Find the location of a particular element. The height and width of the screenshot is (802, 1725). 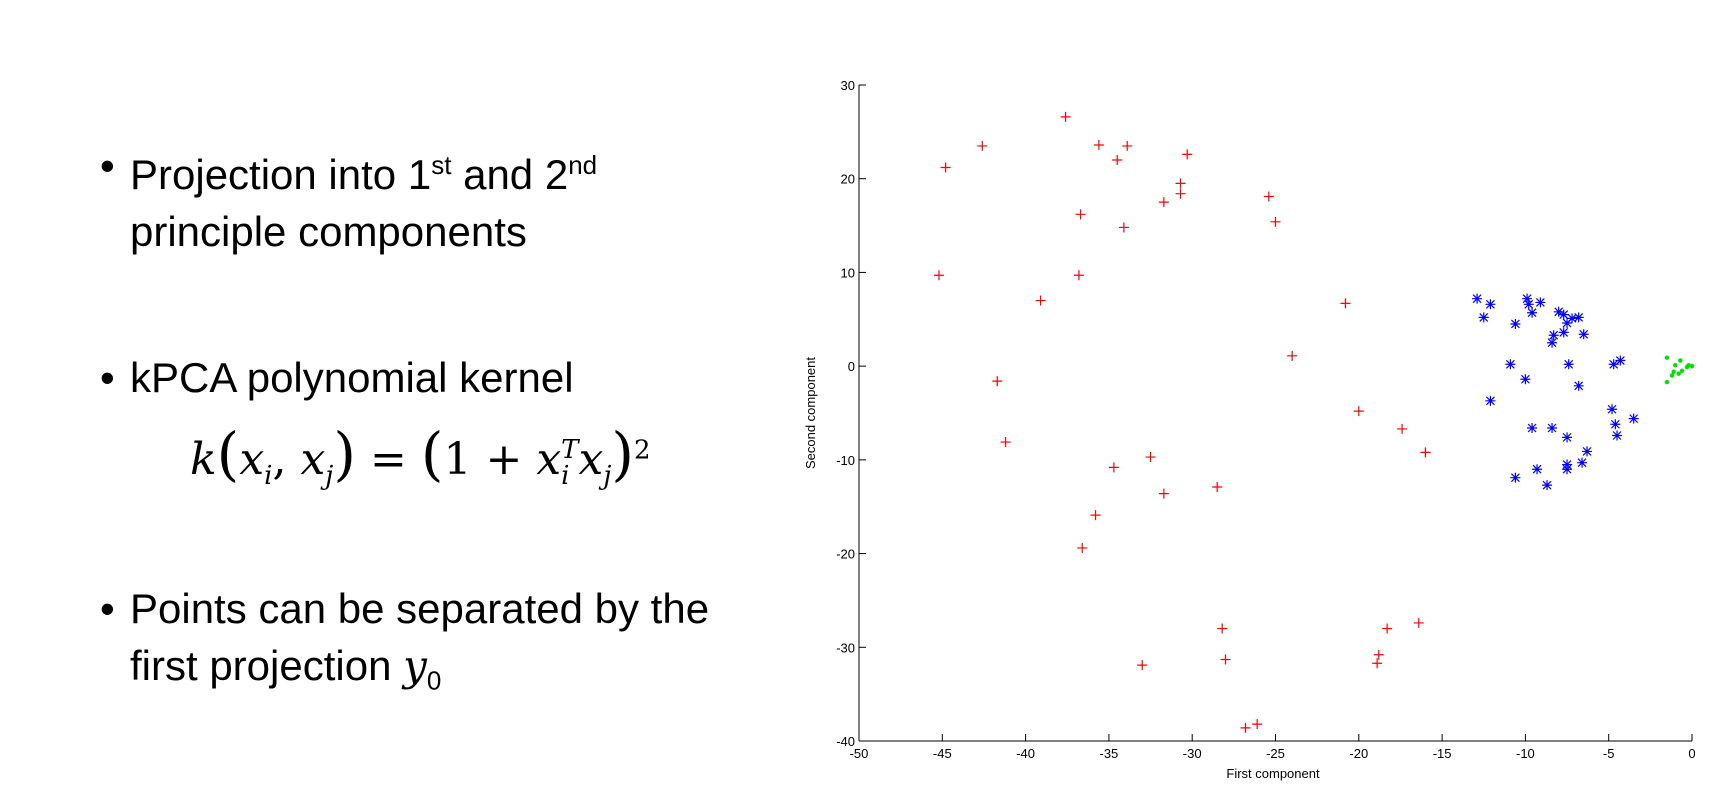

x-tick-label: -35 is located at coordinates (1109, 753).